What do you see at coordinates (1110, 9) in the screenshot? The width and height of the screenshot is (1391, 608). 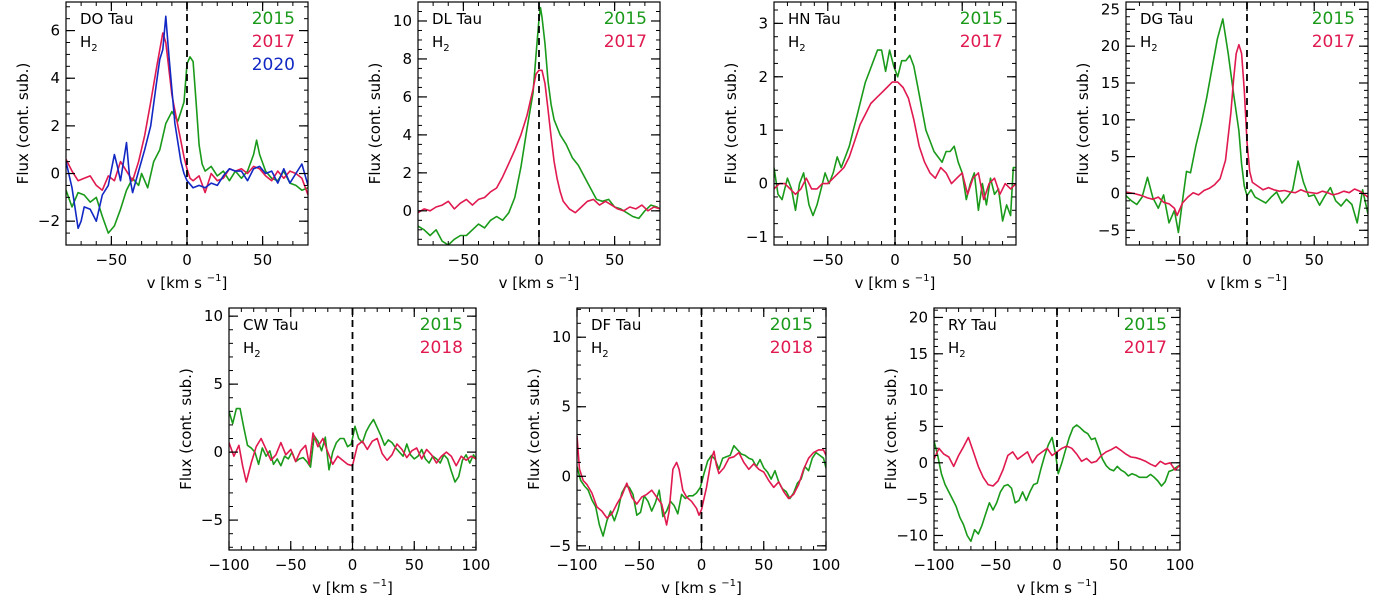 I see `y-tick-label: 25` at bounding box center [1110, 9].